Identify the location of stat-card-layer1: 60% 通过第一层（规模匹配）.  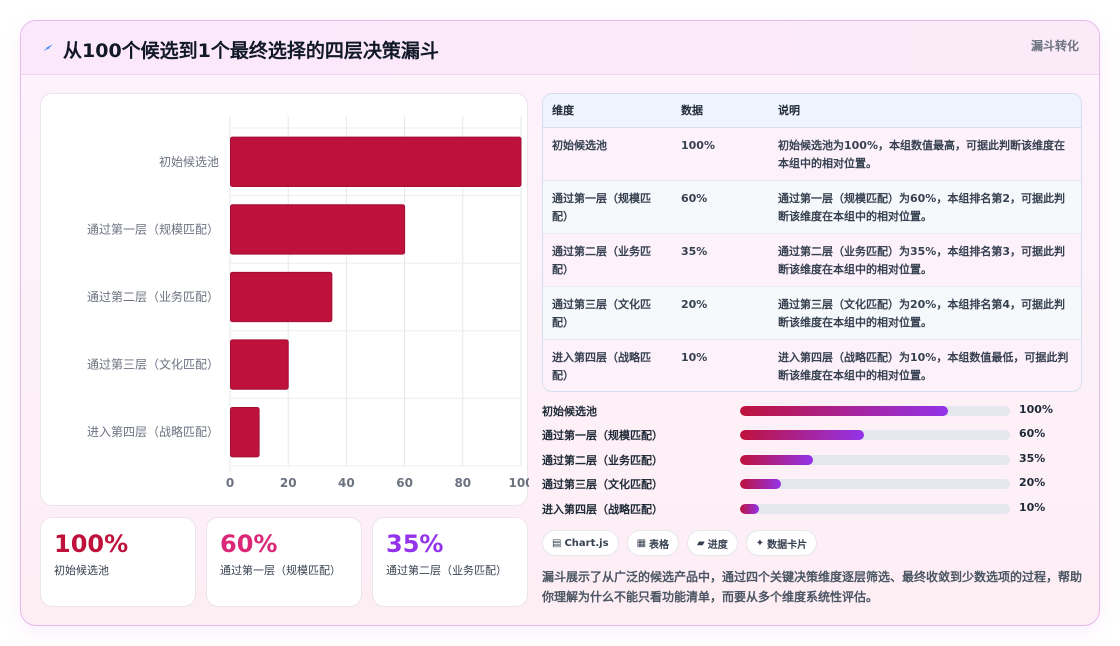
(284, 562).